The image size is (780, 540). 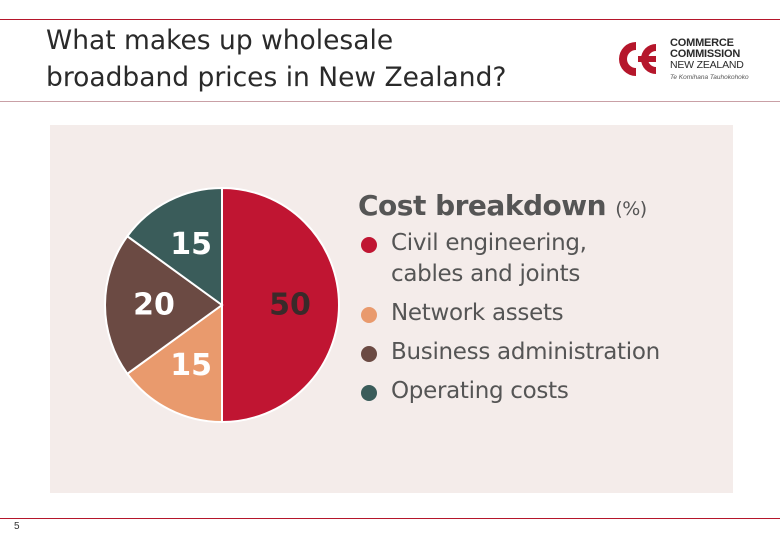 I want to click on legend-item-1: Network assets, so click(x=543, y=313).